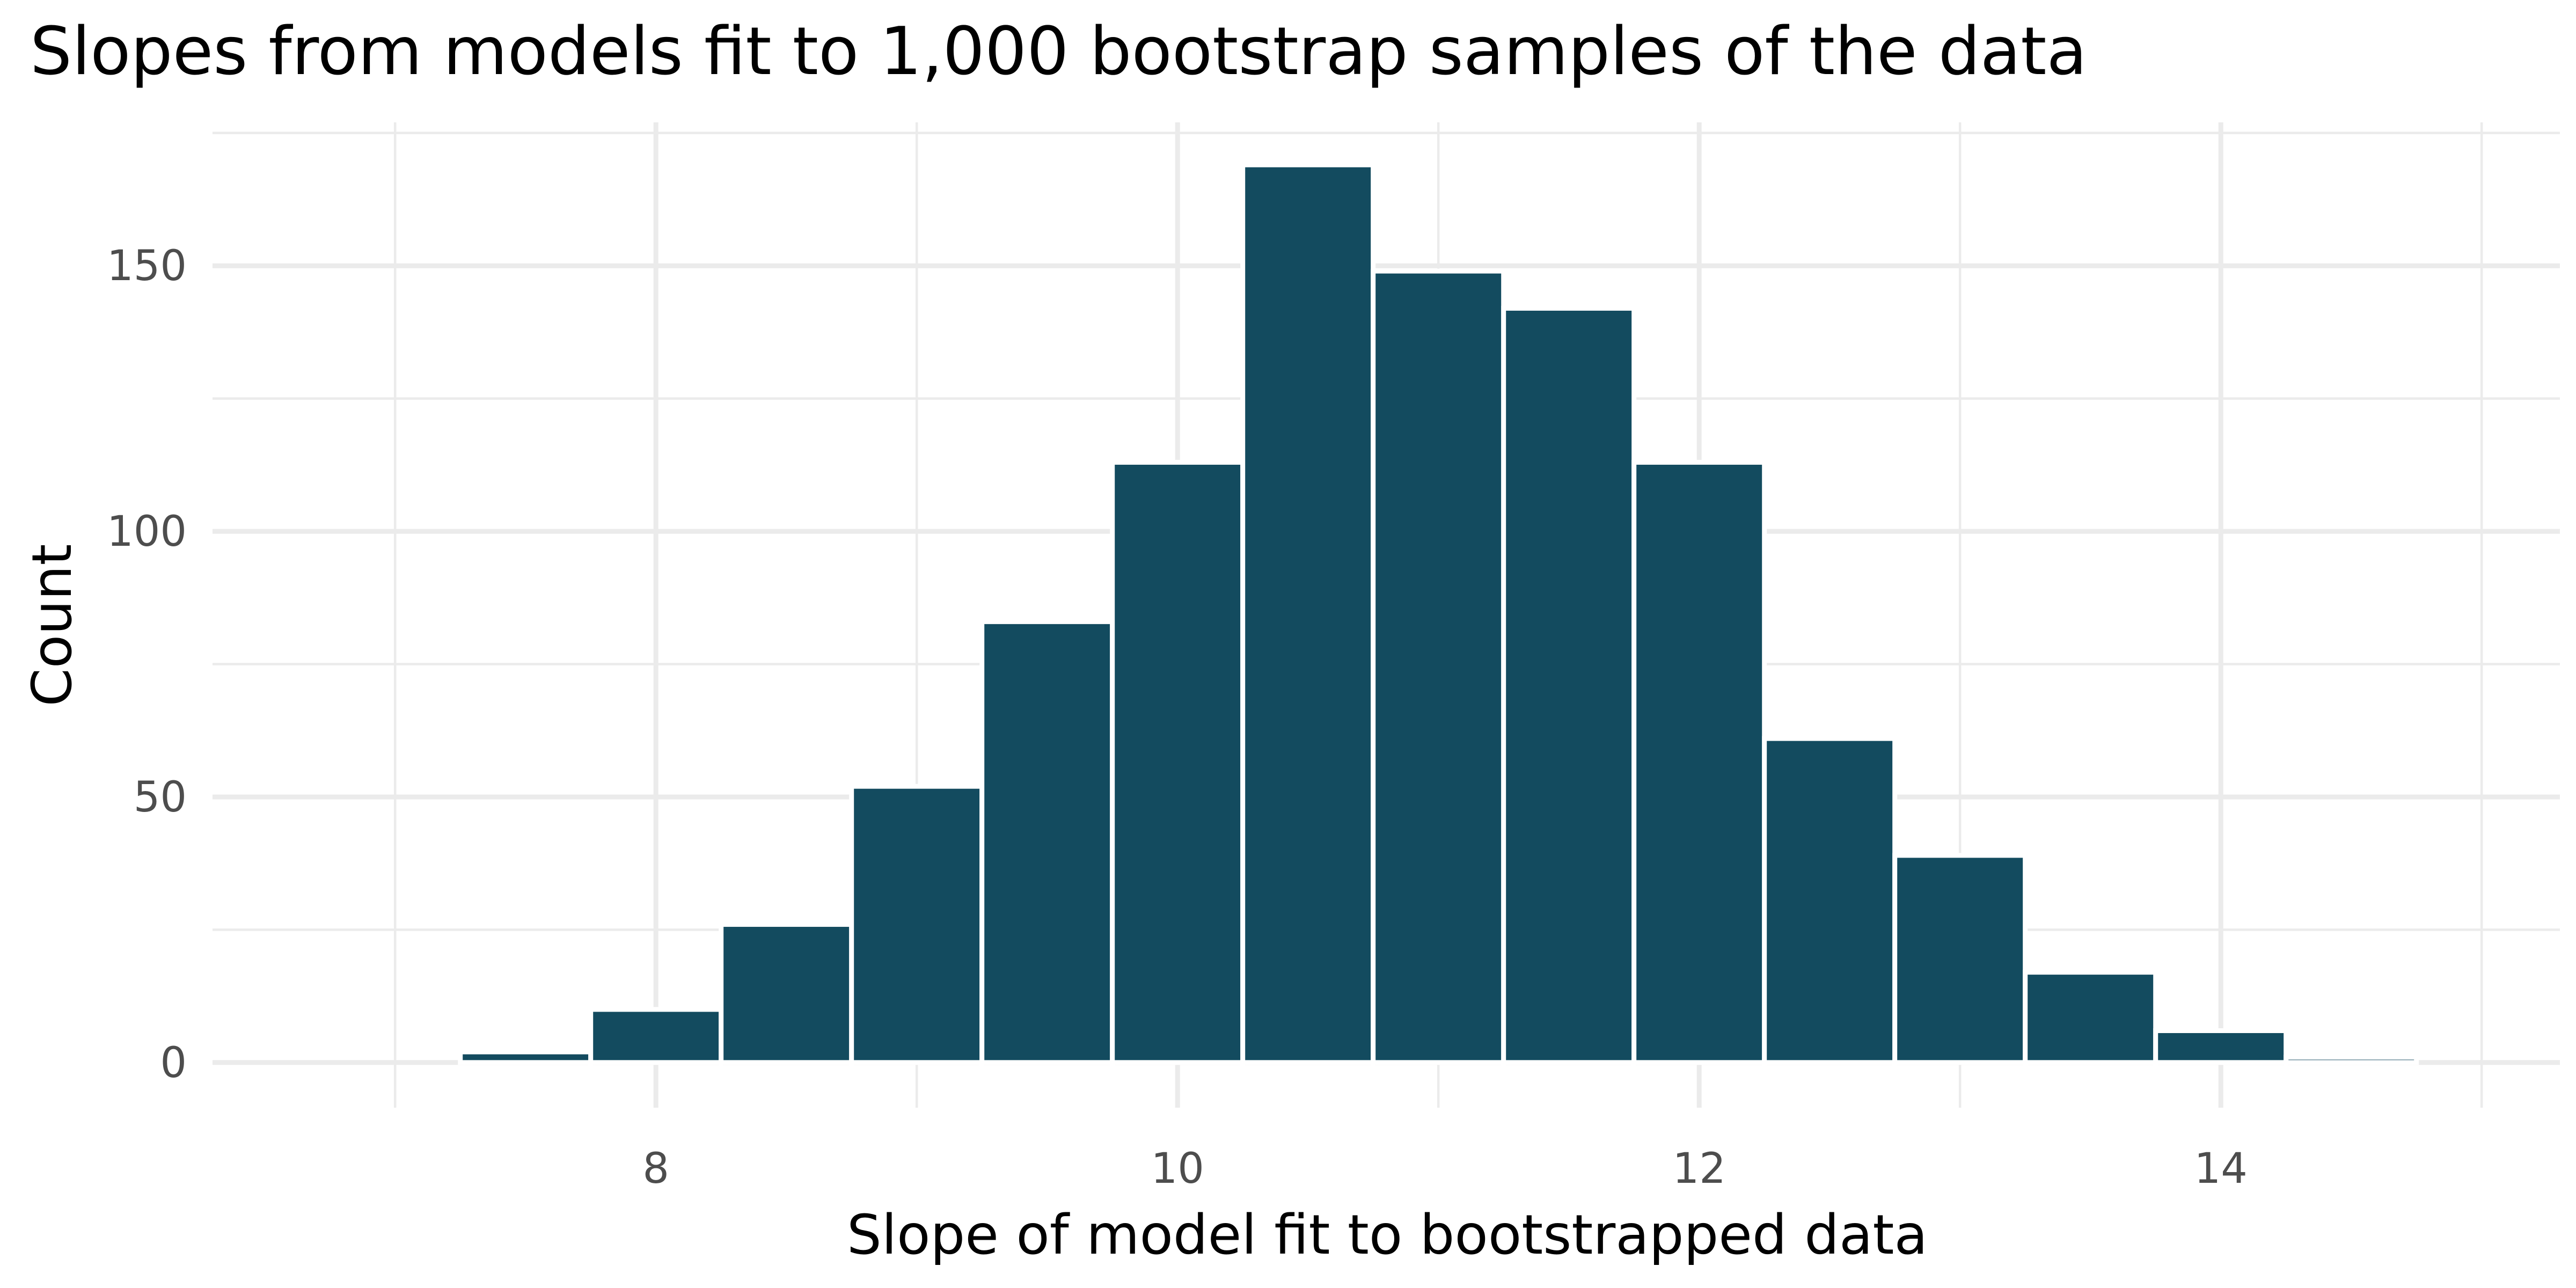 The height and width of the screenshot is (1288, 2576). I want to click on x-tick-label: 14, so click(2221, 1169).